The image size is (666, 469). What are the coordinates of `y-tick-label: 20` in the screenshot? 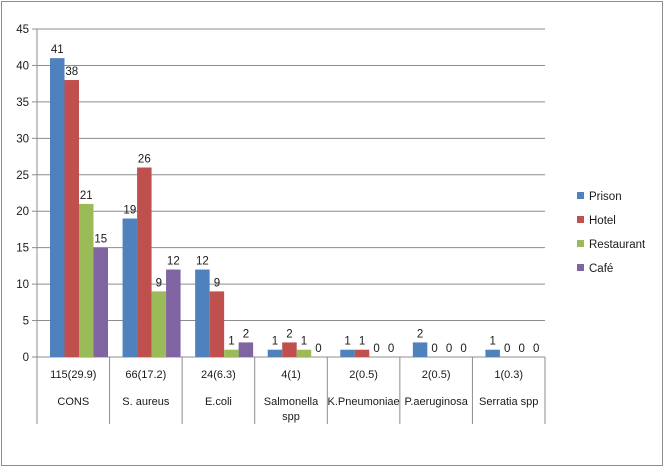 It's located at (22, 212).